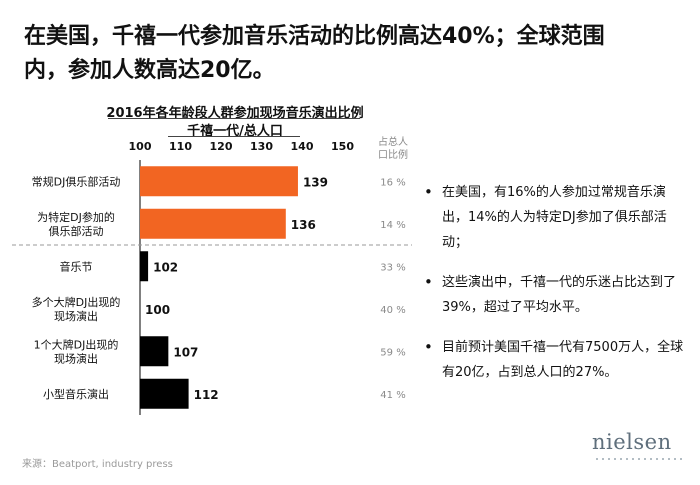 The height and width of the screenshot is (485, 700). I want to click on headline: 在美国，千禧一代参加音乐活动的比例高达40%；全球范围 内，参加人数高达20亿。, so click(354, 54).